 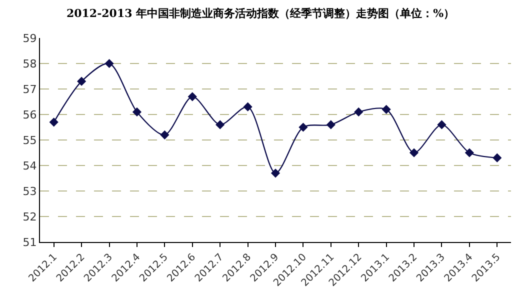 I want to click on chart-title: 2012-2013 年中国非制造业商务活动指数（经季节调整）走势图（单位：%）, so click(x=260, y=13).